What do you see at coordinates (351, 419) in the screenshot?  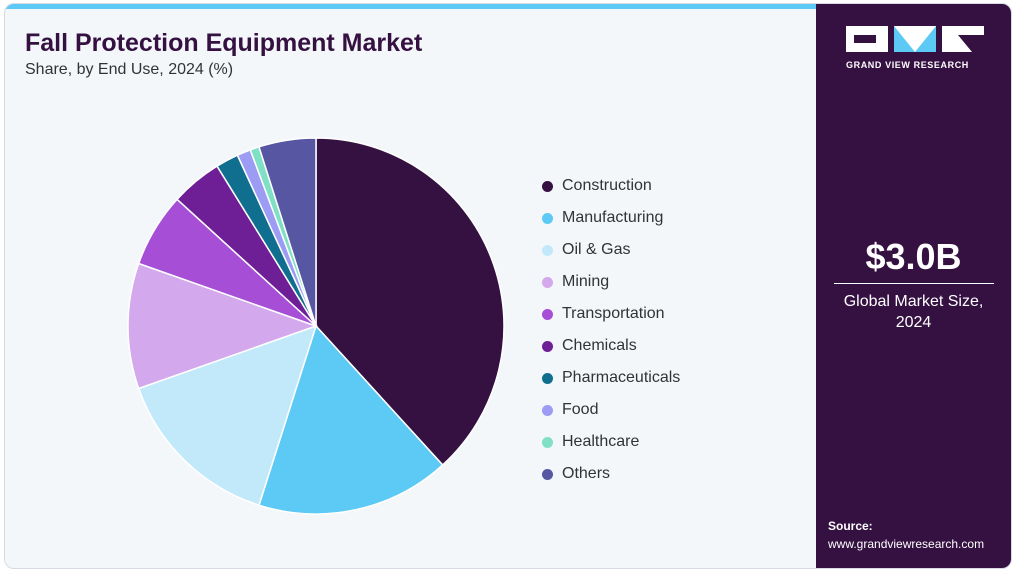 I see `pie-slice-manufacturing` at bounding box center [351, 419].